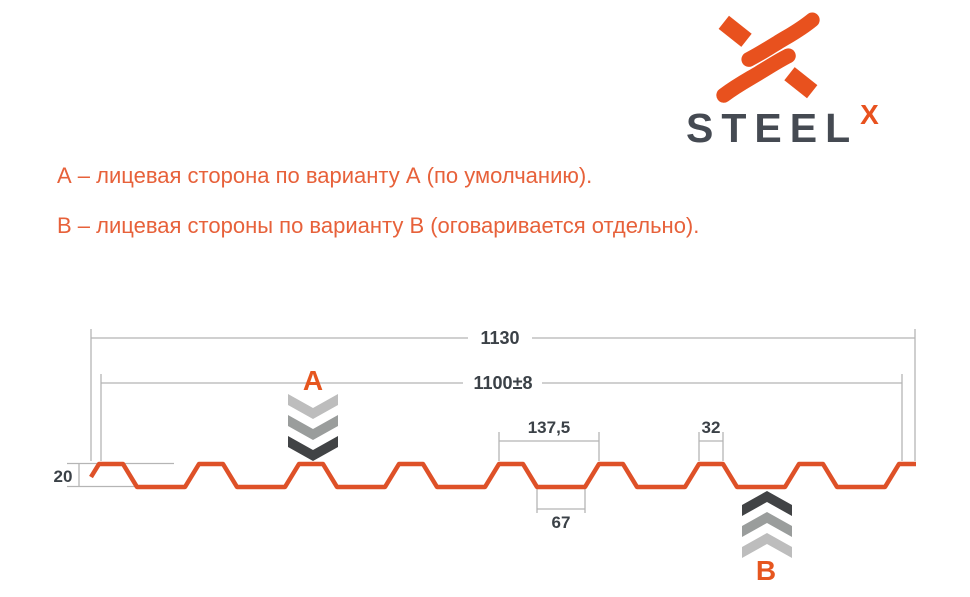 This screenshot has width=970, height=597. What do you see at coordinates (766, 570) in the screenshot?
I see `marker-letter-b: В` at bounding box center [766, 570].